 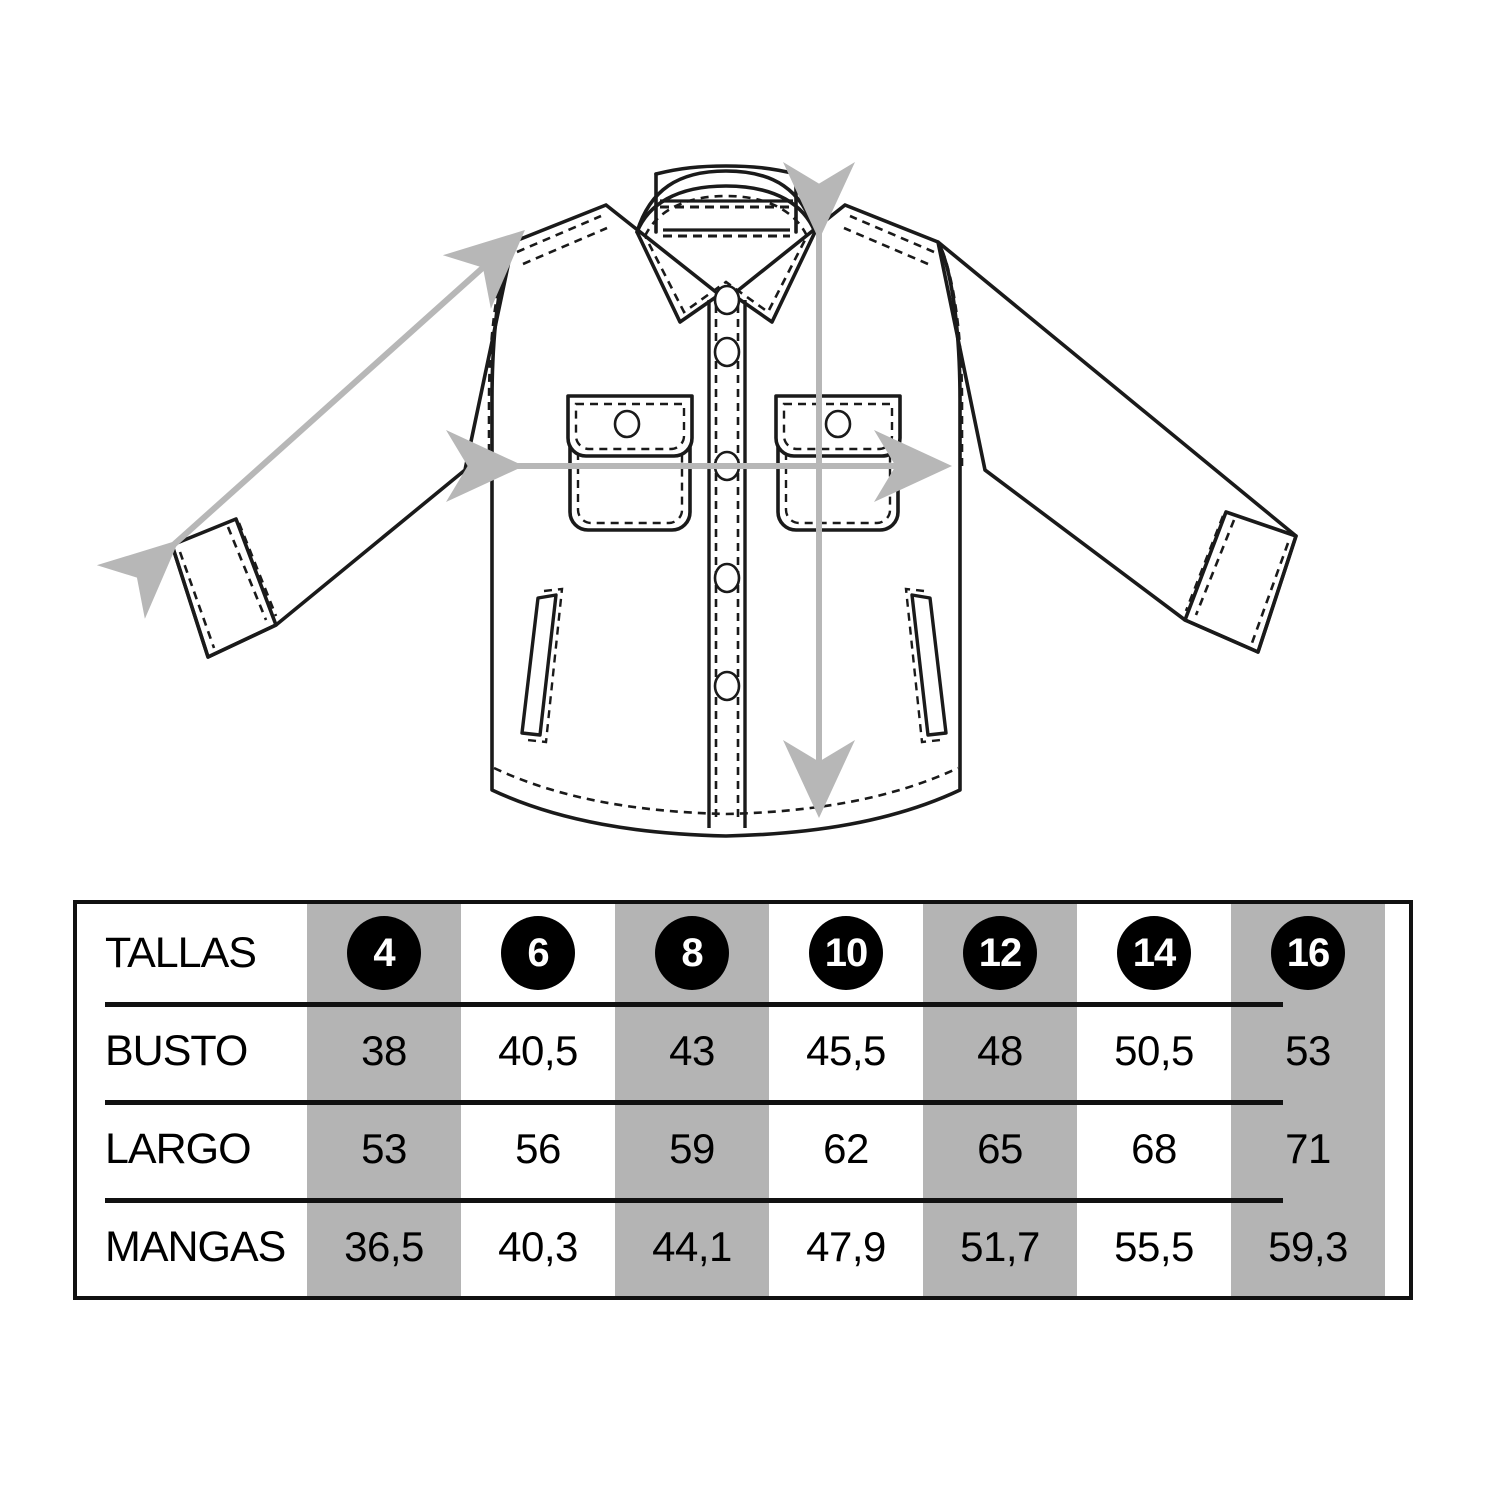 I want to click on size-cell-3: 10, so click(x=846, y=953).